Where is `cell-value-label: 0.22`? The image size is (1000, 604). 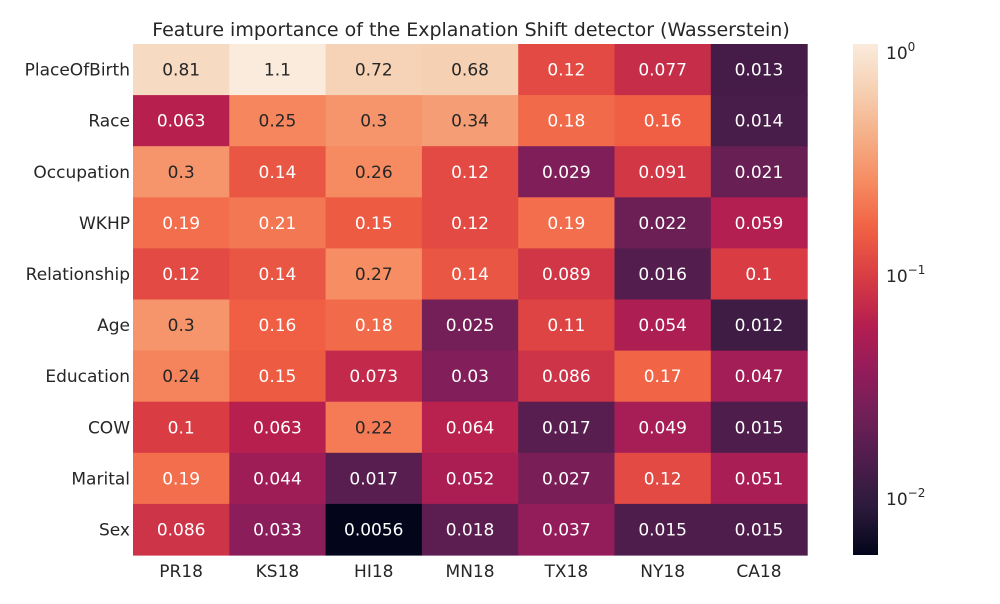
cell-value-label: 0.22 is located at coordinates (374, 428).